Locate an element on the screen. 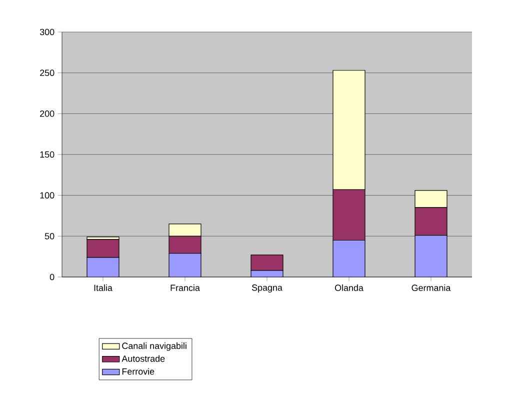 This screenshot has width=509, height=406. x-tick-label: Olanda is located at coordinates (349, 288).